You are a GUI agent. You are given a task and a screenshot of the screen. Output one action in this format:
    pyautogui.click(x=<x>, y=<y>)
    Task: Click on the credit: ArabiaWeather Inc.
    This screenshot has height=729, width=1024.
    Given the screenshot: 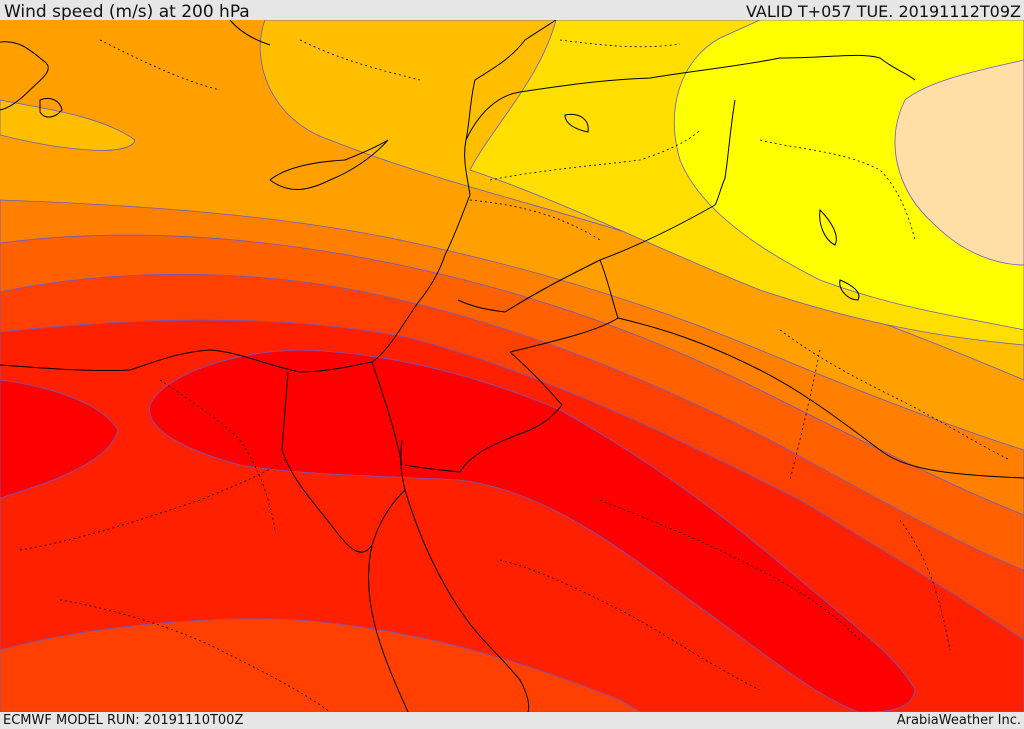 What is the action you would take?
    pyautogui.click(x=958, y=720)
    